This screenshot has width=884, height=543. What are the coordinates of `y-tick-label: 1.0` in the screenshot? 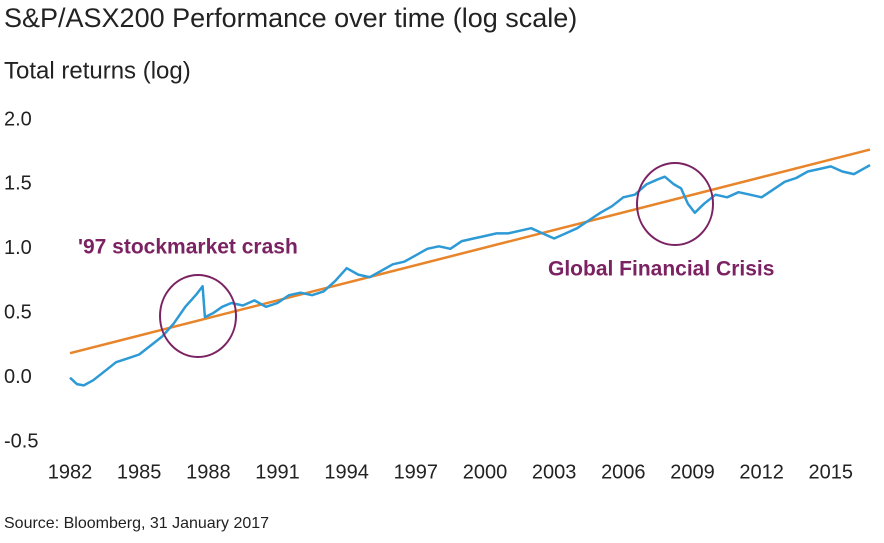 It's located at (18, 248).